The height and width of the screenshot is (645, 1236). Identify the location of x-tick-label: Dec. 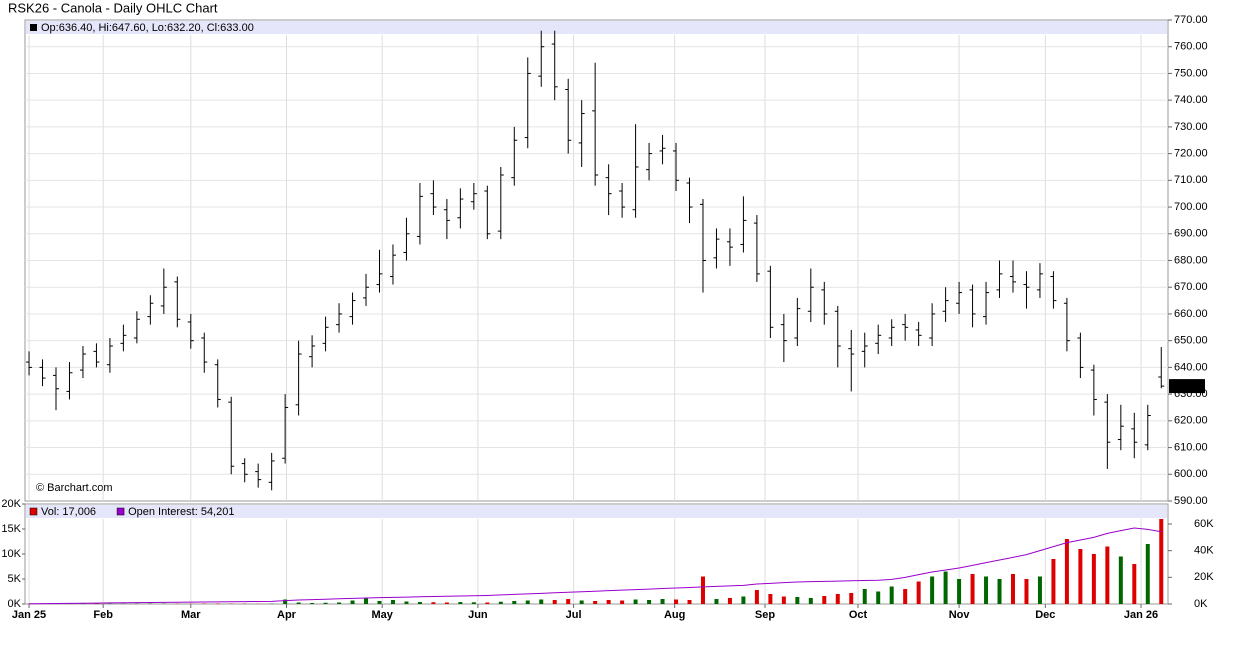
(1045, 615).